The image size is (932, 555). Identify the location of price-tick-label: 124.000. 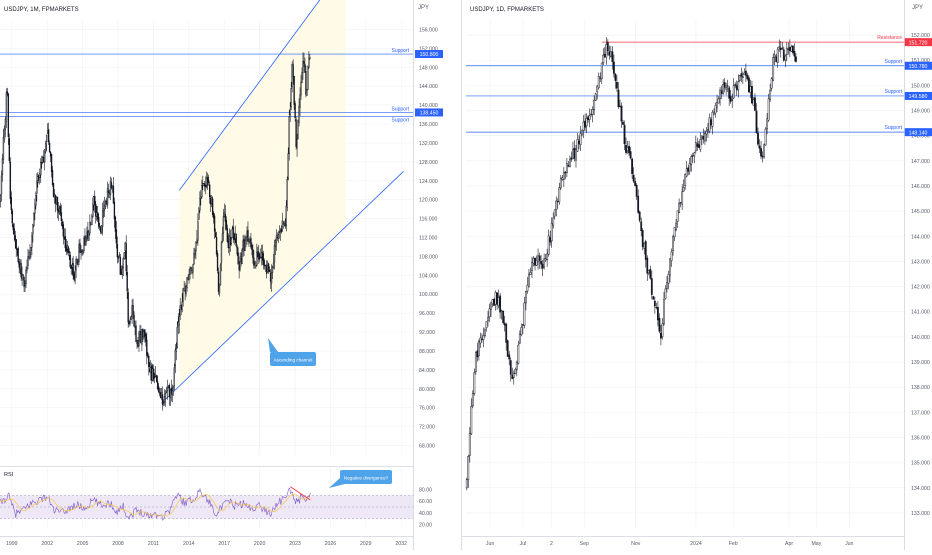
(428, 182).